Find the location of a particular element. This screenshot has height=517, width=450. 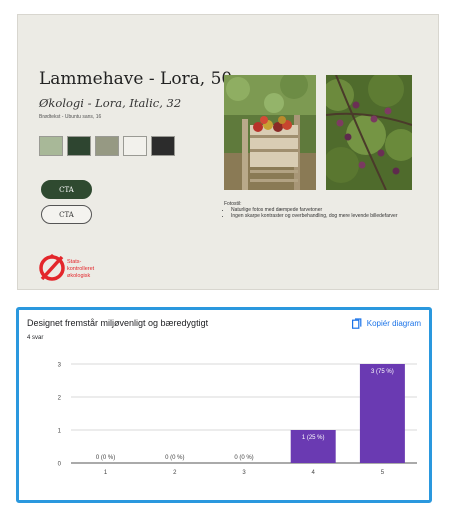

apple-crate-photo is located at coordinates (270, 132).